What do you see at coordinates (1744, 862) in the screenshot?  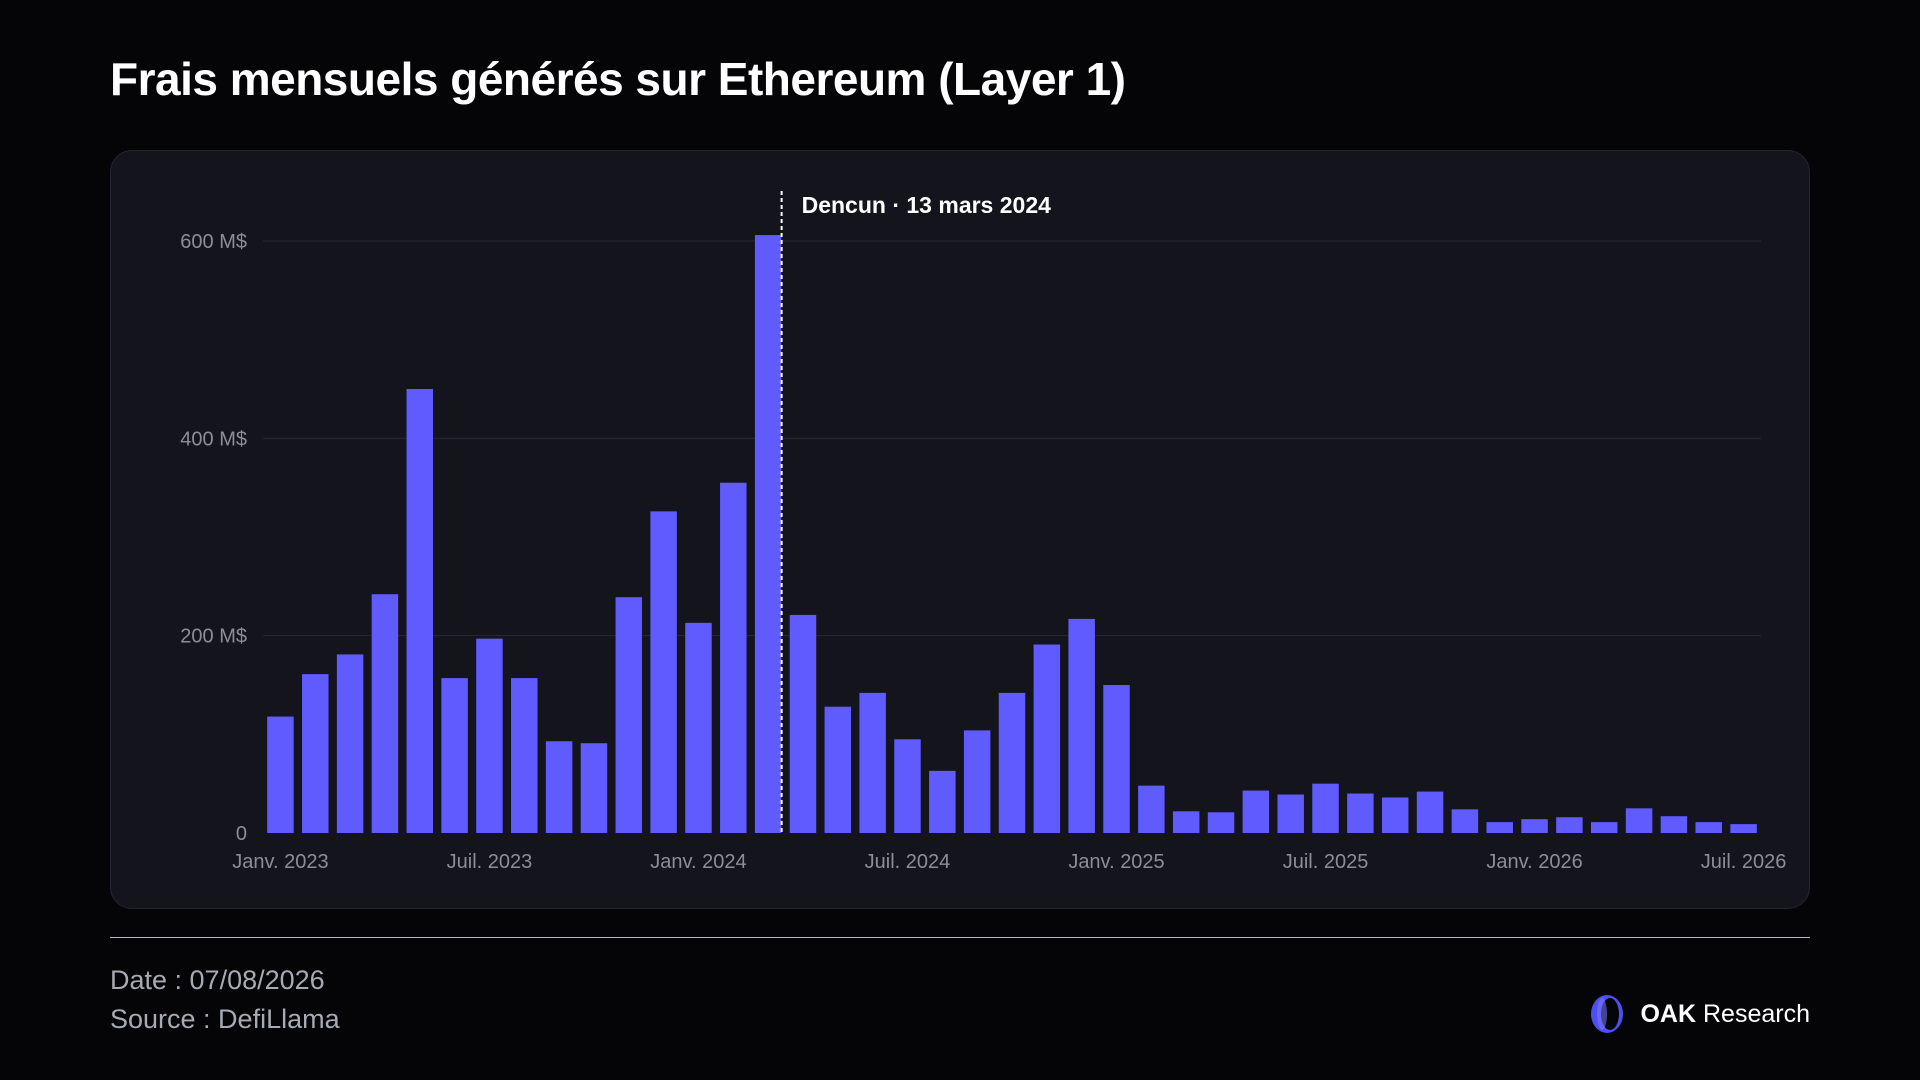 I see `x-tick-label: Juil. 2026` at bounding box center [1744, 862].